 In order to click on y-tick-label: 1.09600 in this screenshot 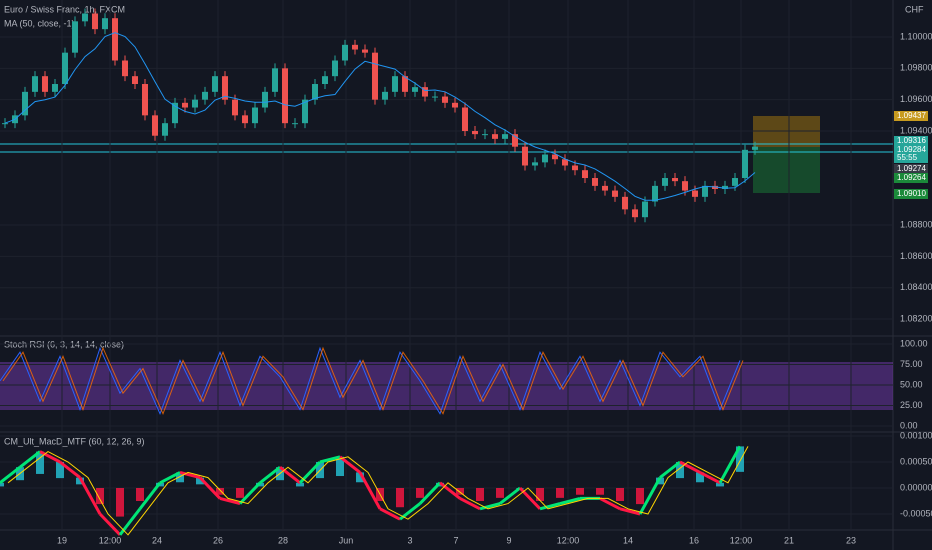, I will do `click(916, 99)`.